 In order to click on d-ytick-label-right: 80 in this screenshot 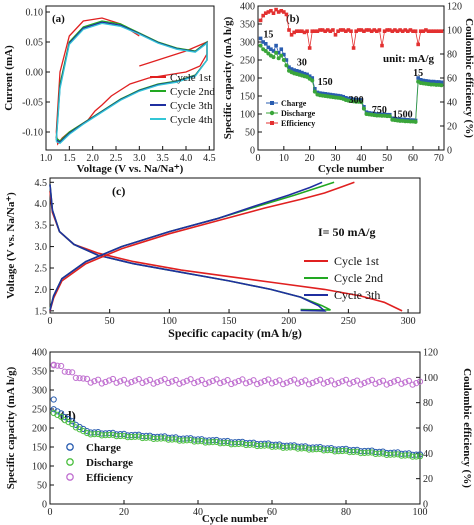, I will do `click(428, 403)`.